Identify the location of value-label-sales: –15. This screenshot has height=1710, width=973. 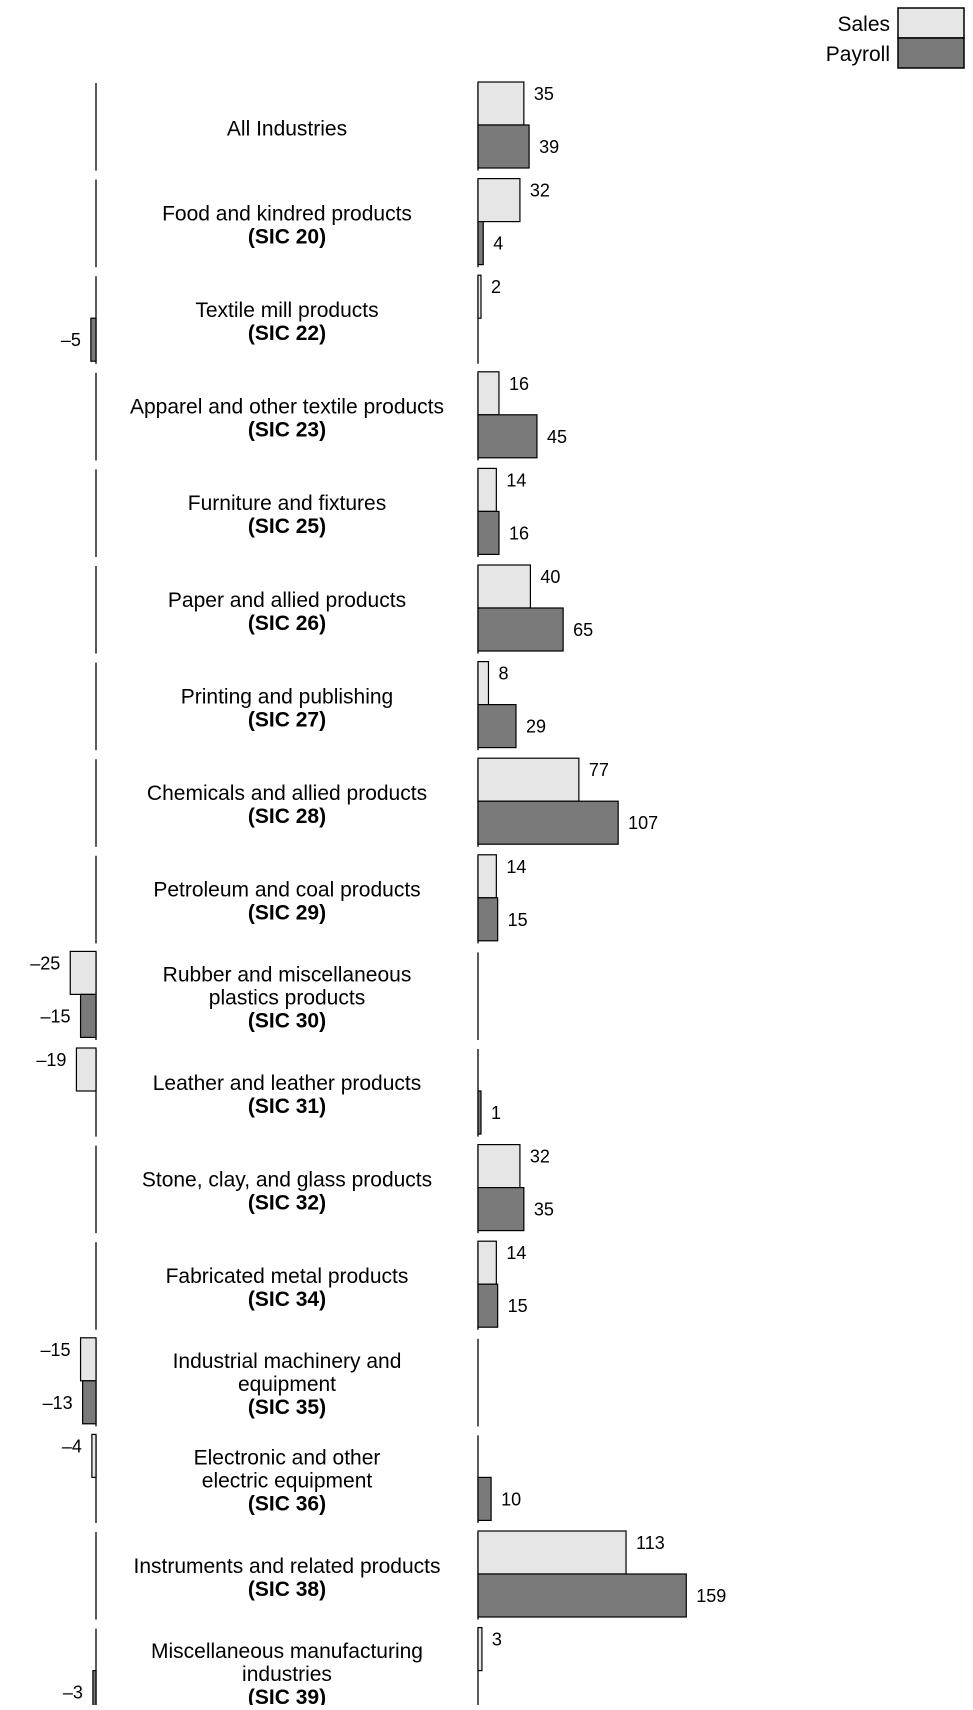
(56, 1350).